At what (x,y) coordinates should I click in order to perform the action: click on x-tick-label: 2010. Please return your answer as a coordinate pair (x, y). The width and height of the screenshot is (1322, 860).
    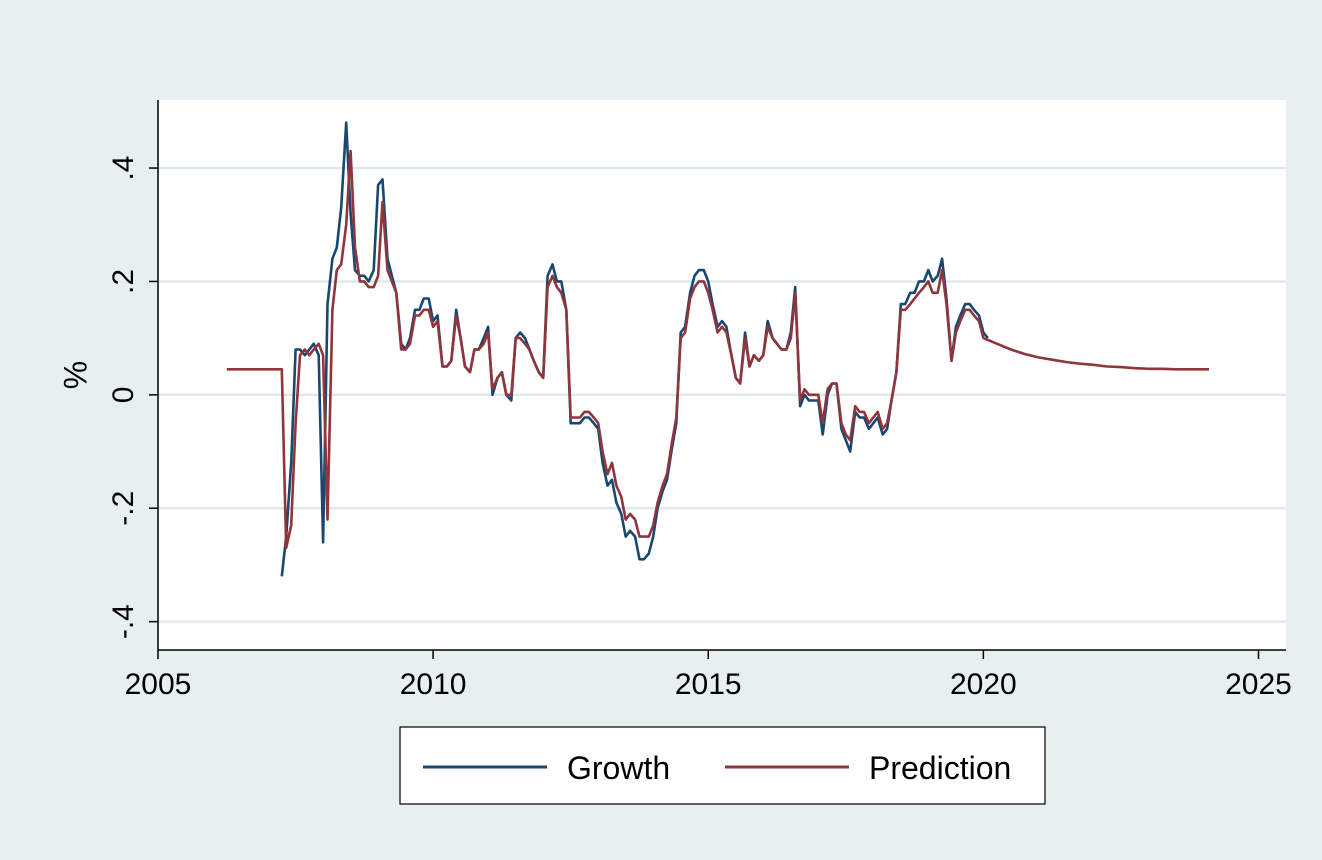
    Looking at the image, I should click on (433, 684).